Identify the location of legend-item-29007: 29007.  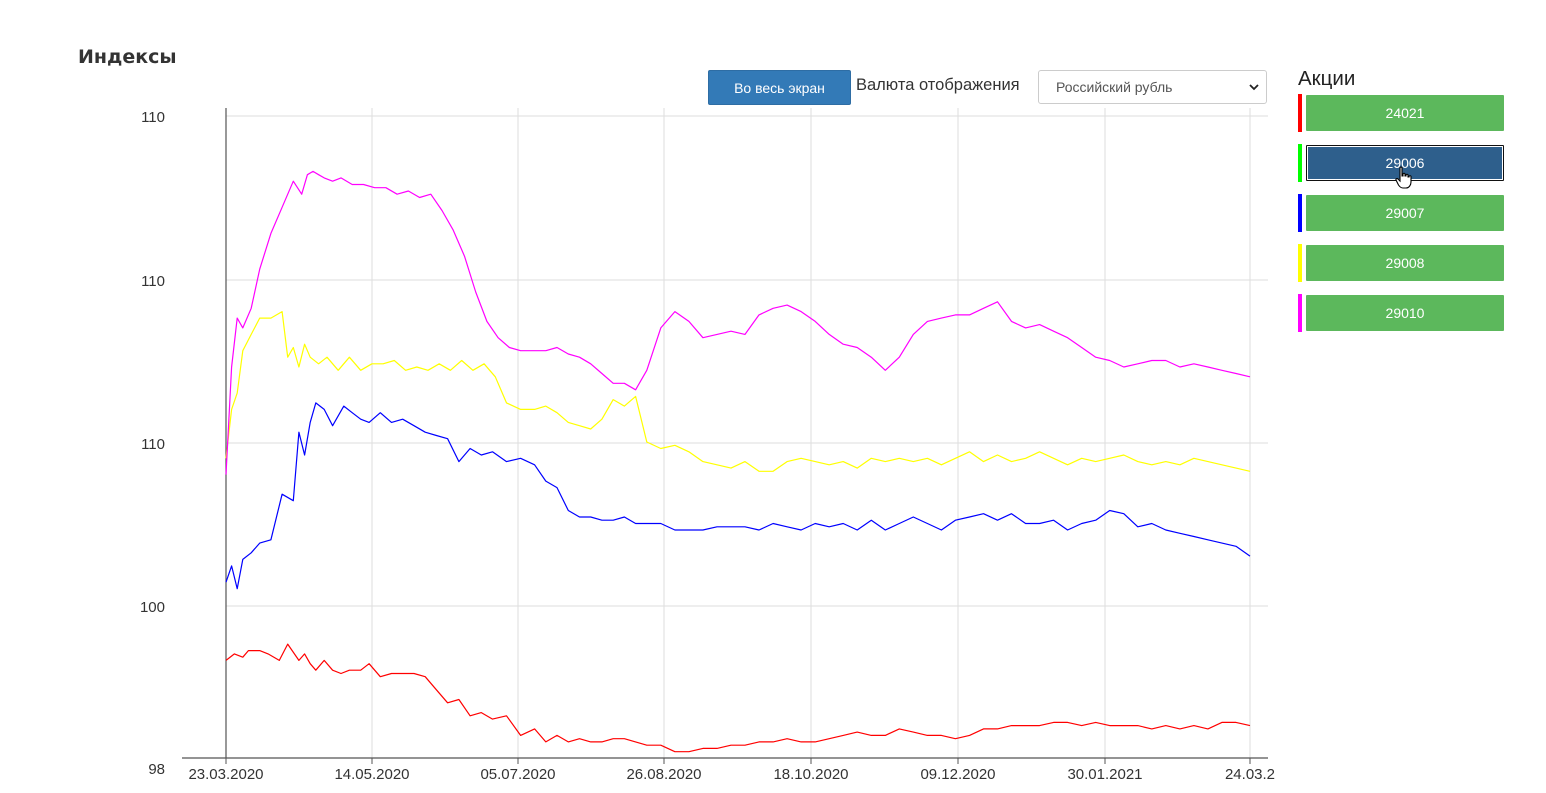
(1401, 213).